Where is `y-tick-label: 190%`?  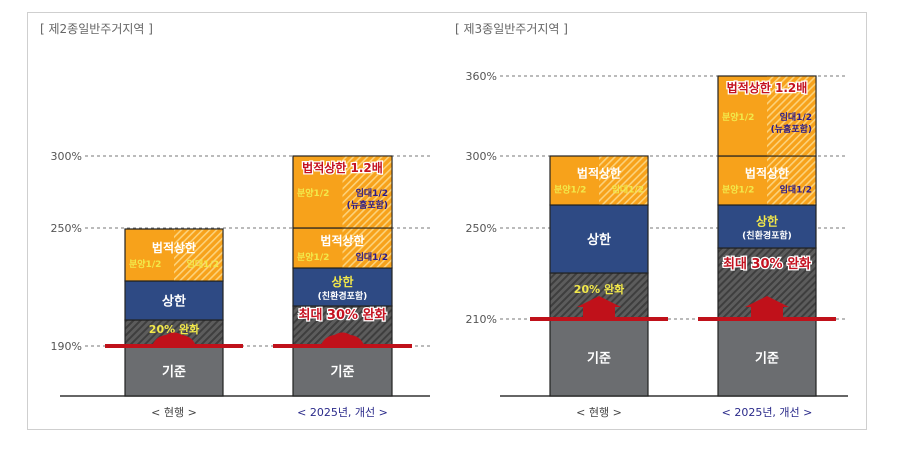
y-tick-label: 190% is located at coordinates (66, 346).